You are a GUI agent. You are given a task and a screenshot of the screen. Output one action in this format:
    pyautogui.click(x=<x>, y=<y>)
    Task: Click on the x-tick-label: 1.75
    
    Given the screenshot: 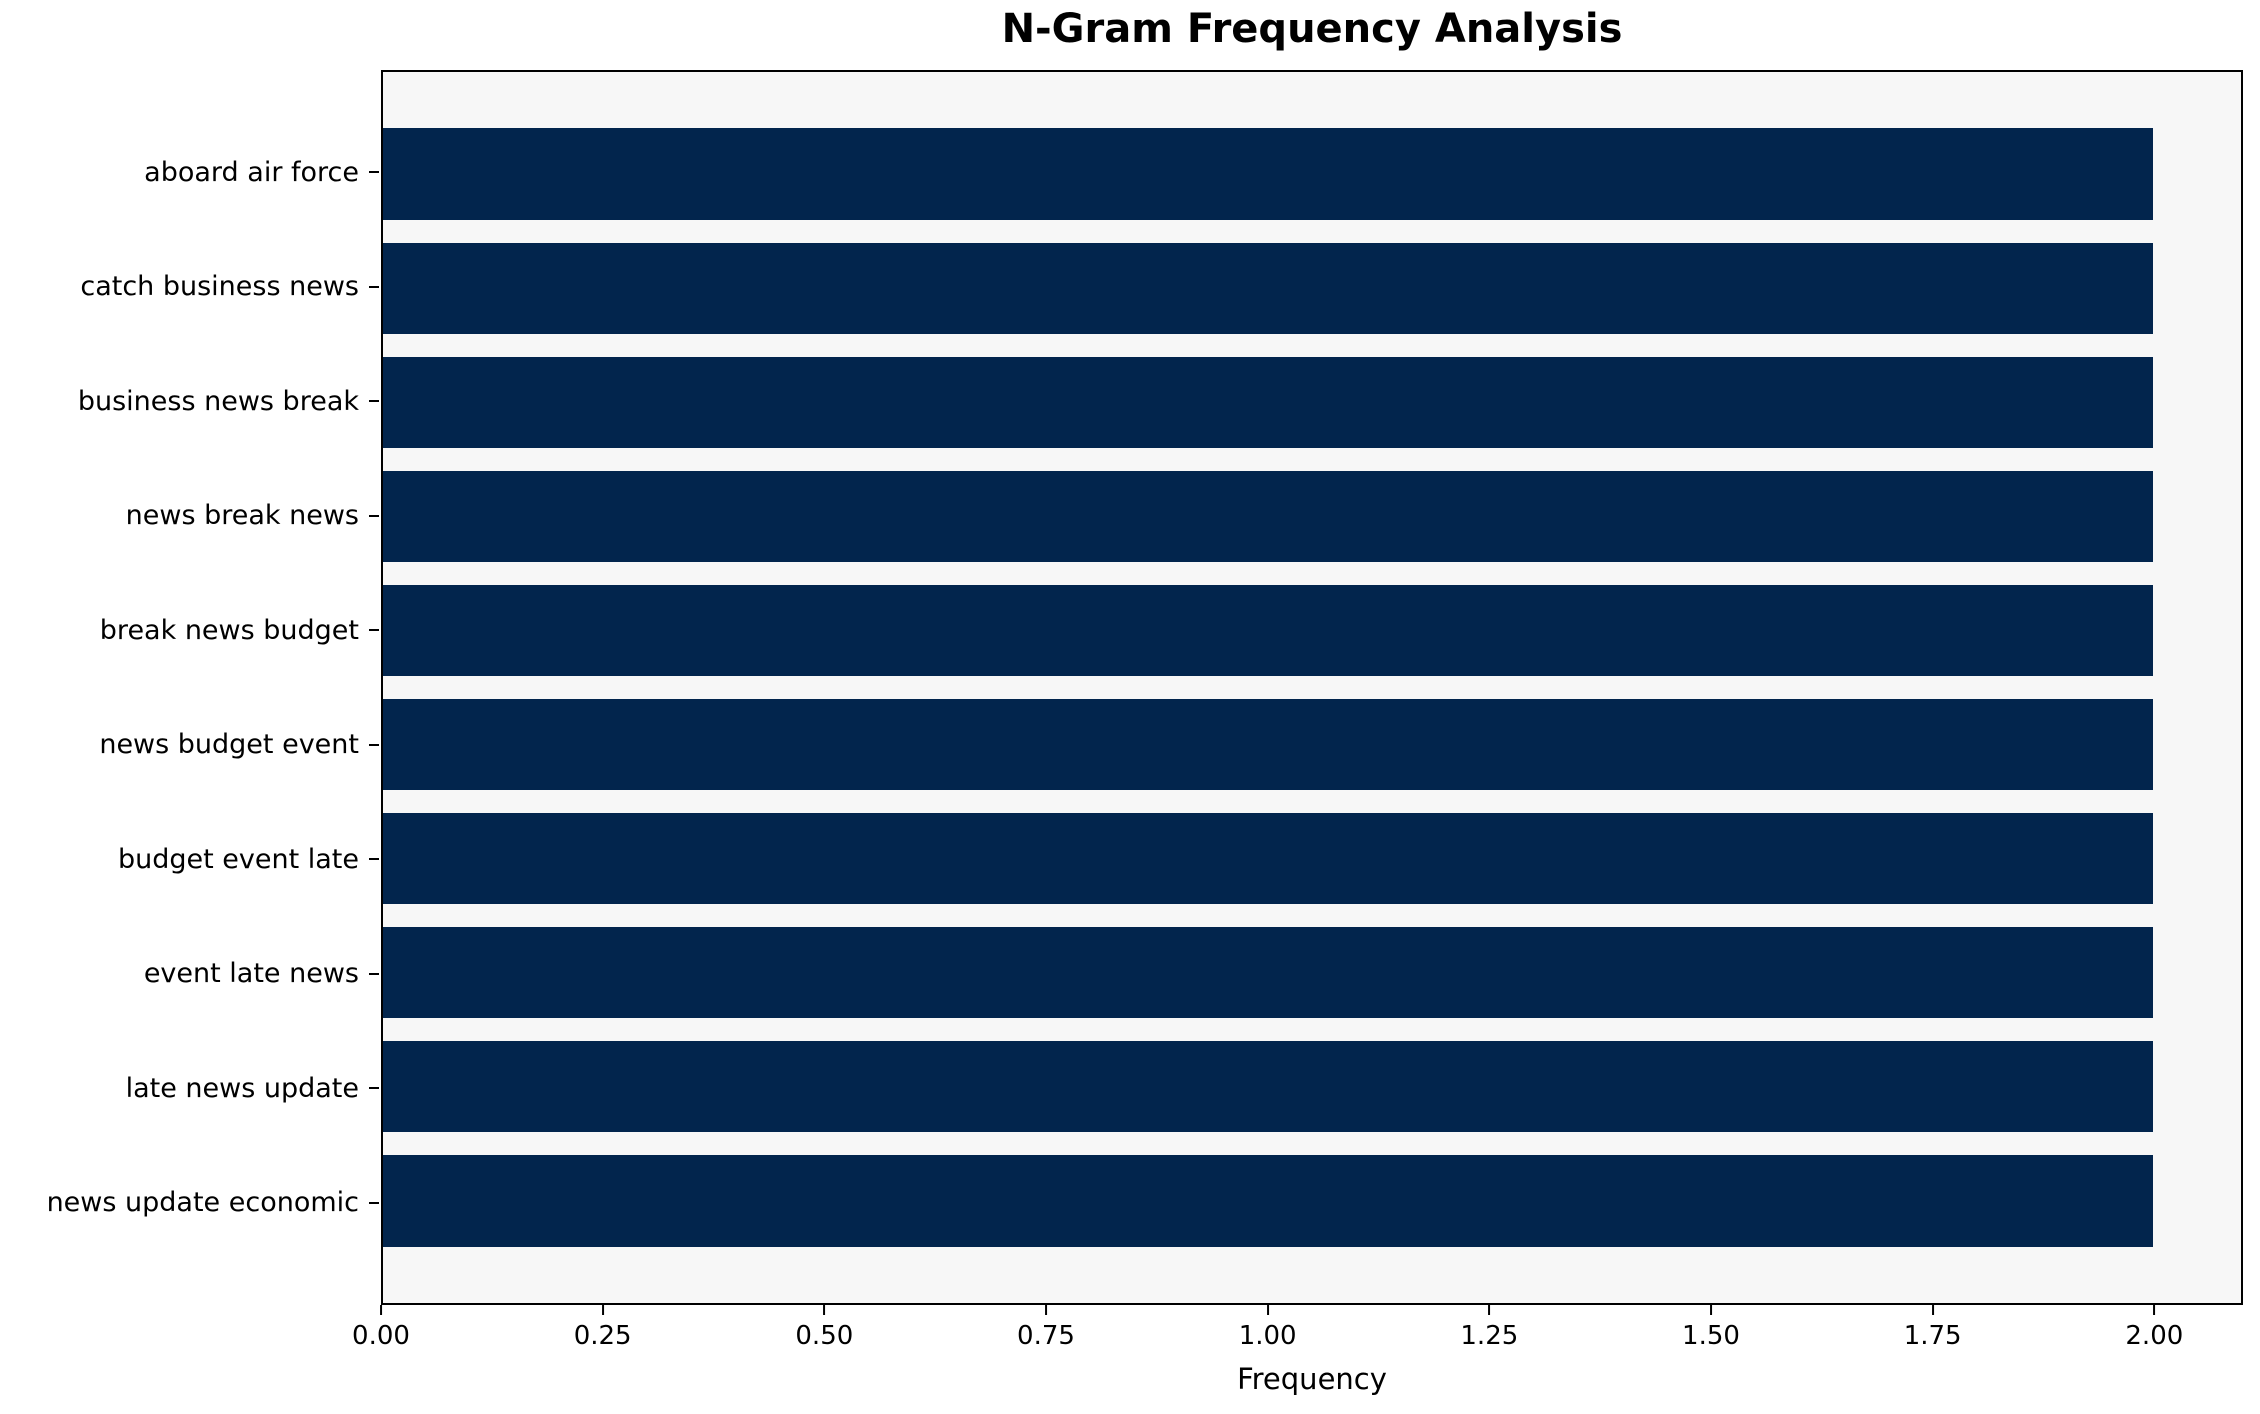 What is the action you would take?
    pyautogui.click(x=1932, y=1336)
    